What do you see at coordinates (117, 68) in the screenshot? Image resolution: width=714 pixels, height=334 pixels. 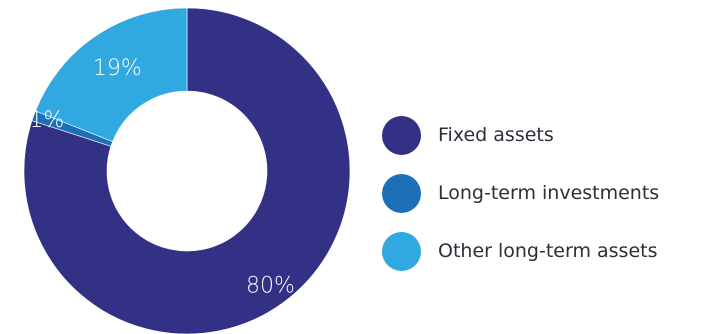 I see `slice-label-other-long-term-assets: 19%` at bounding box center [117, 68].